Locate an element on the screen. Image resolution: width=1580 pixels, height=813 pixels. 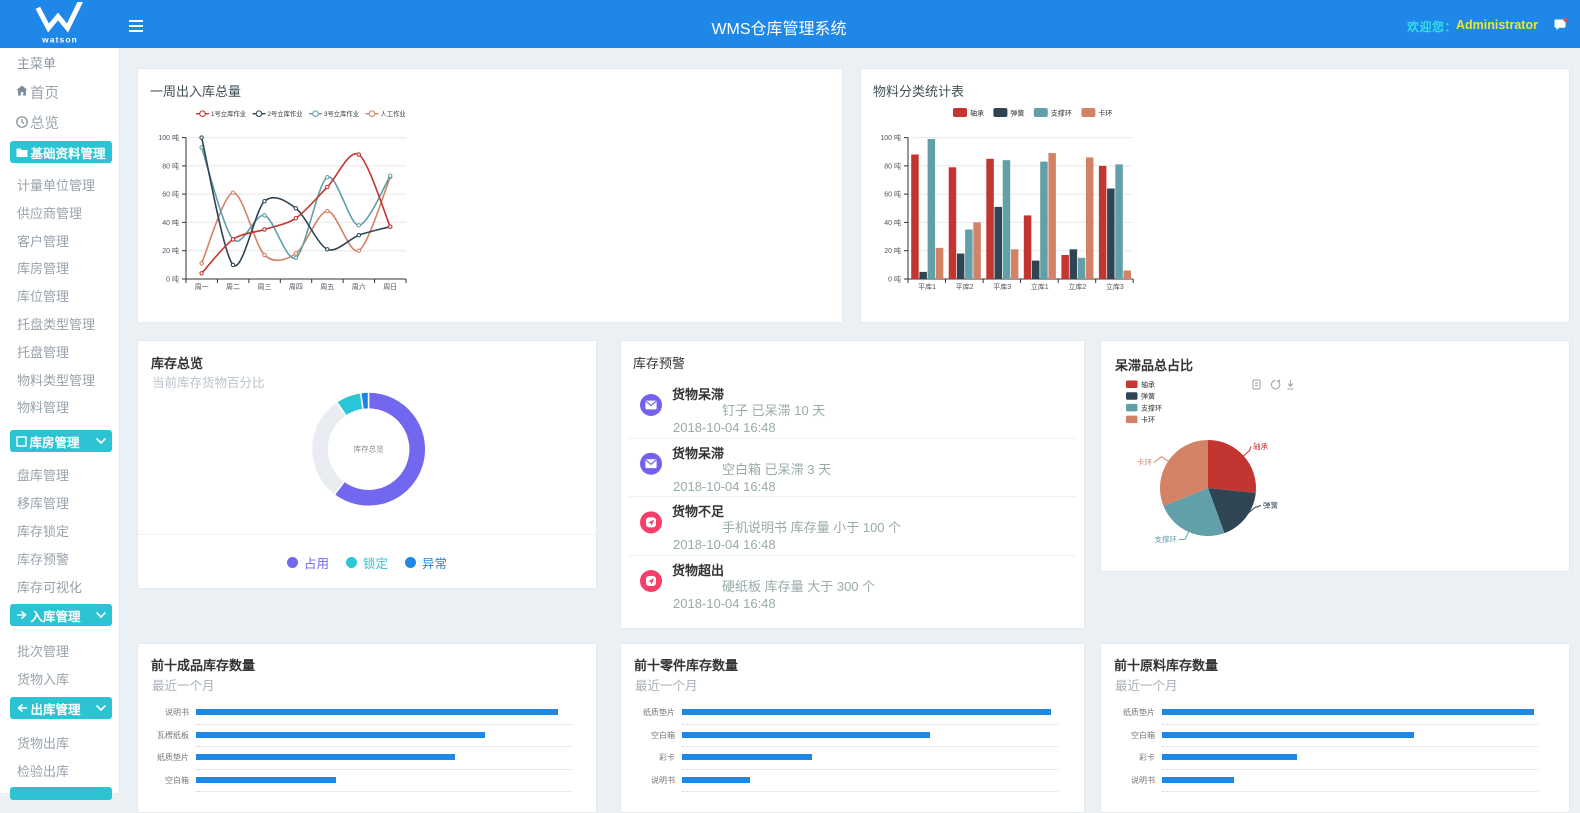
svg-text: 平库1 is located at coordinates (927, 286).